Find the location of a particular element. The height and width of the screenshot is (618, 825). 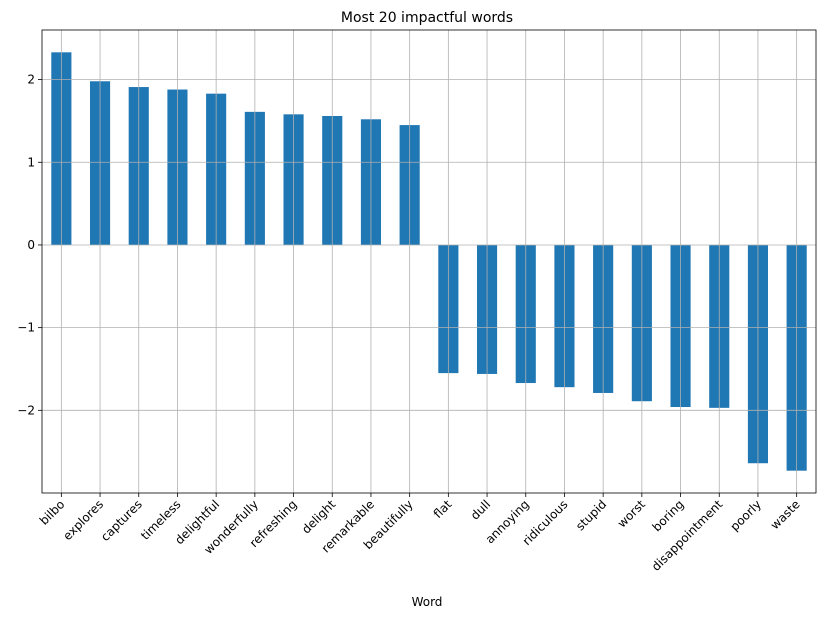

y-tick-label: 1 is located at coordinates (31, 162).